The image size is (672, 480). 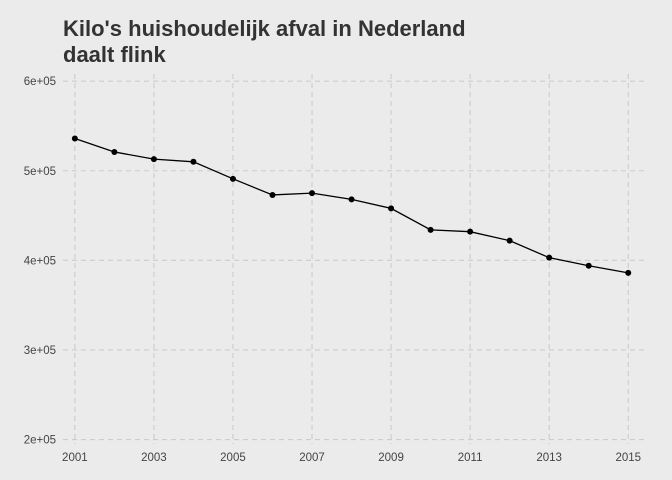 I want to click on x-tick-label: 2005, so click(x=233, y=458).